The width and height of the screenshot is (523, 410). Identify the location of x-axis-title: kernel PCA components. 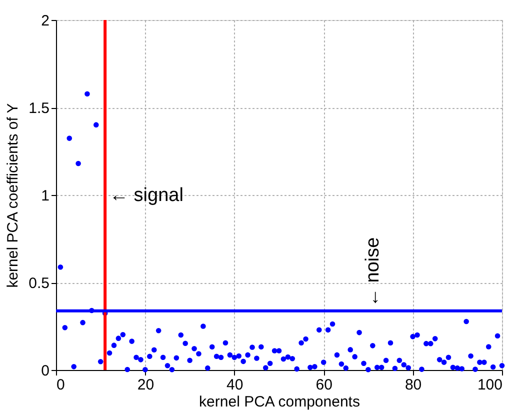
(279, 402).